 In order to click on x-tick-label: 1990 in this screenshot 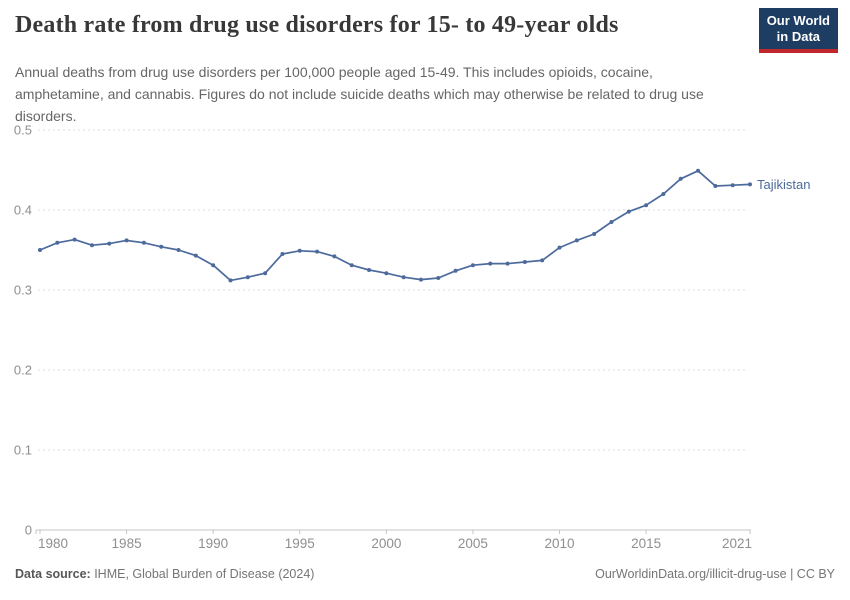, I will do `click(213, 543)`.